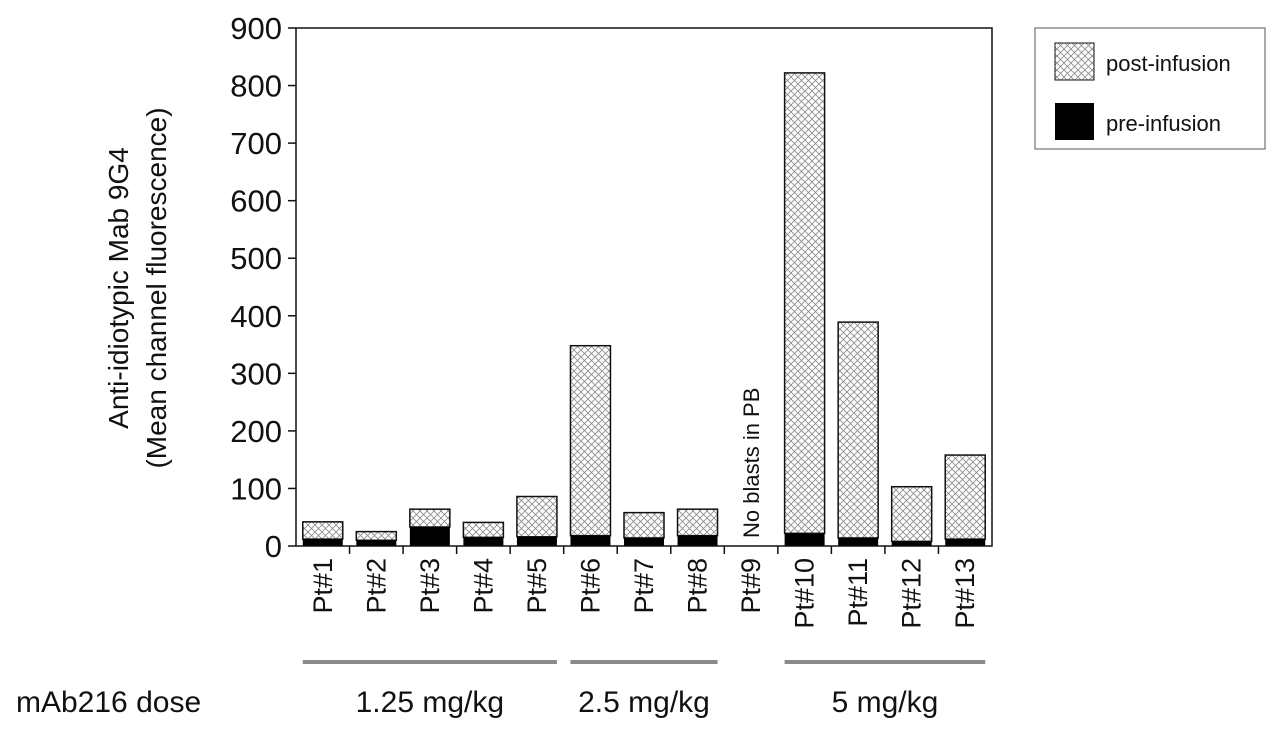 This screenshot has width=1280, height=733. Describe the element at coordinates (273, 546) in the screenshot. I see `y-tick-label: 0` at that location.